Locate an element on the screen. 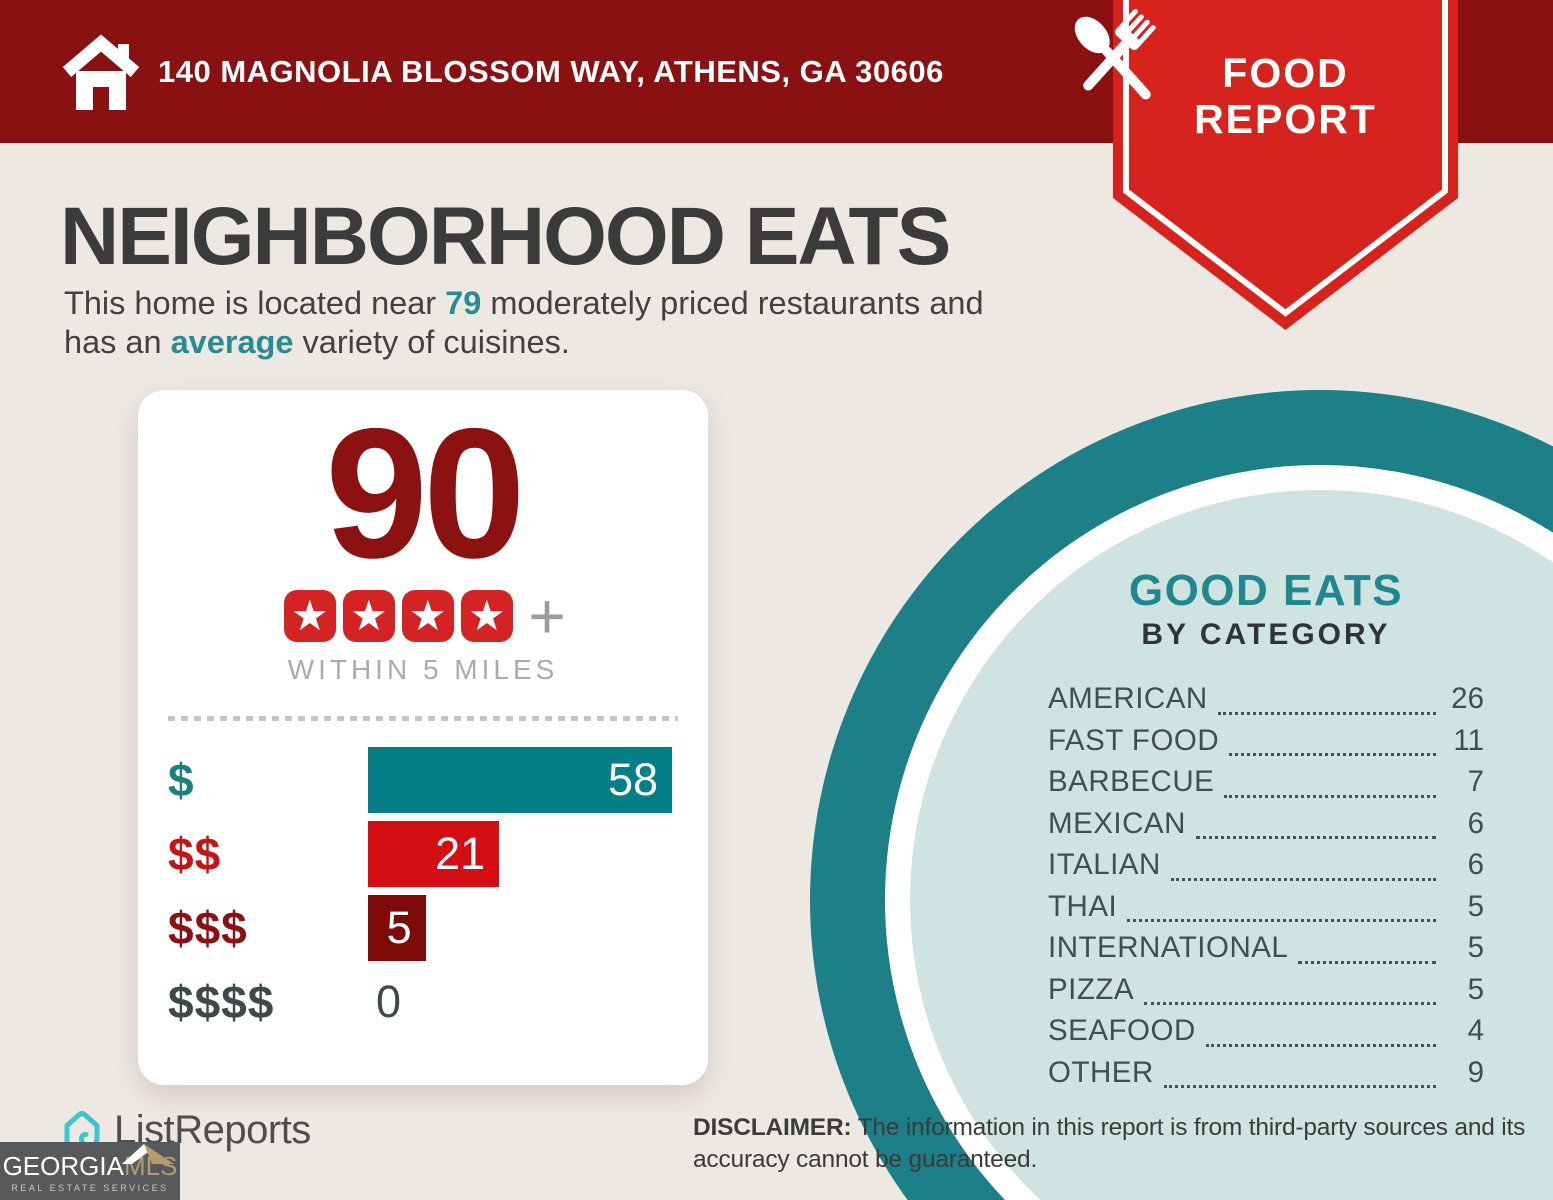  bar-track: 0 is located at coordinates (528, 1002).